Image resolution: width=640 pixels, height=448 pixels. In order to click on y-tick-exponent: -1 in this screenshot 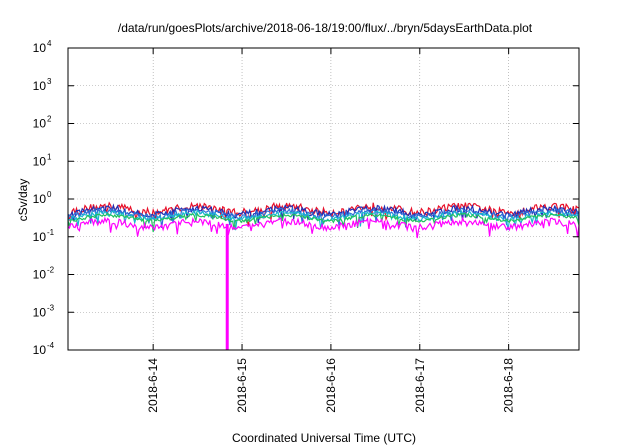, I will do `click(51, 232)`.